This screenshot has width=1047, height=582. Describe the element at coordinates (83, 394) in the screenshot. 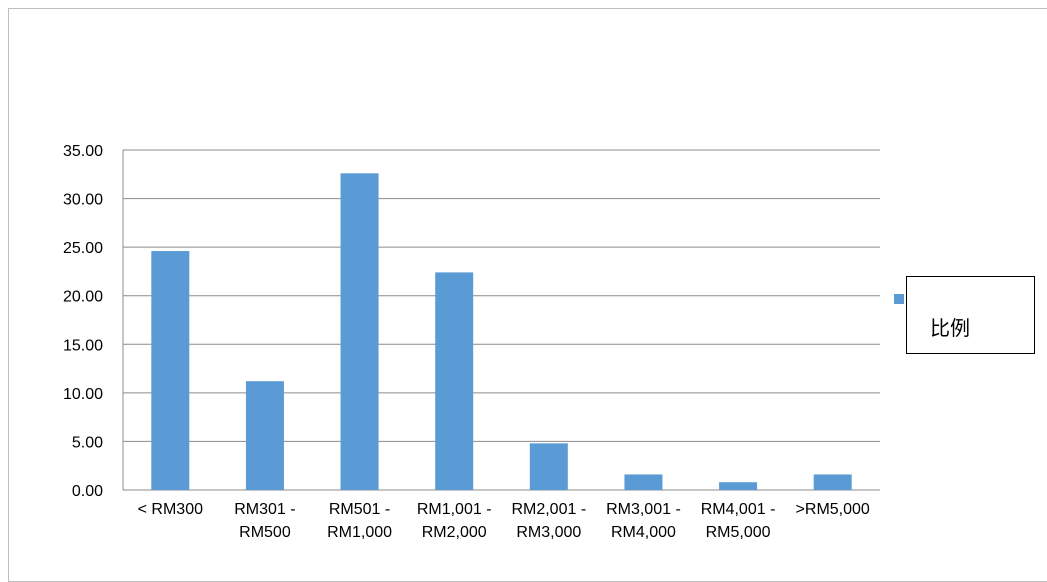

I see `y-tick-label: 10.00` at that location.